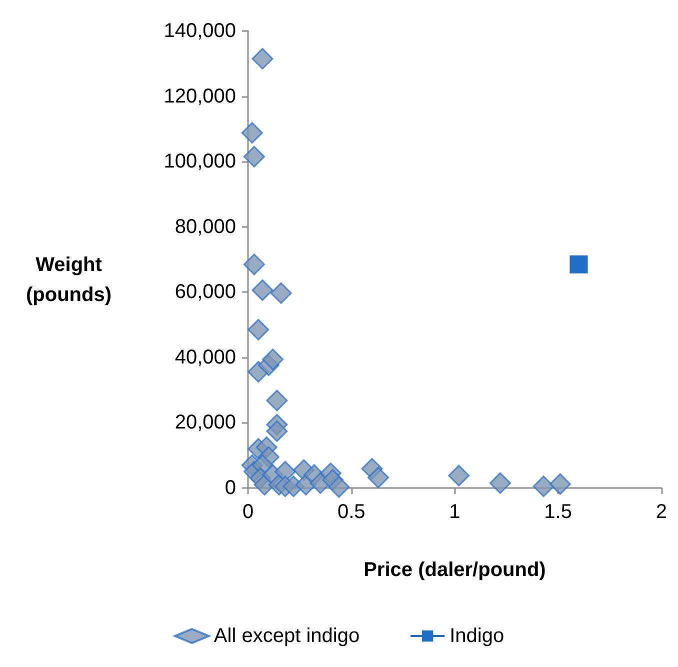  I want to click on y-tick-label: 20,000, so click(205, 423).